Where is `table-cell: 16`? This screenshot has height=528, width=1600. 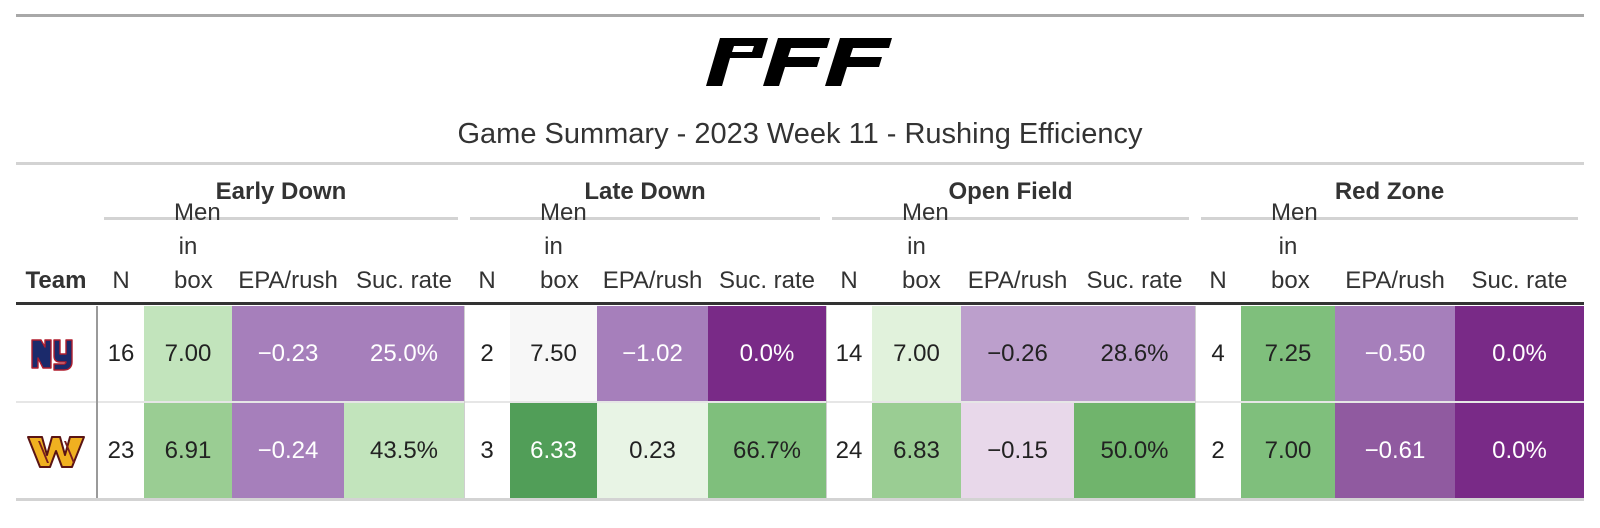
table-cell: 16 is located at coordinates (121, 354).